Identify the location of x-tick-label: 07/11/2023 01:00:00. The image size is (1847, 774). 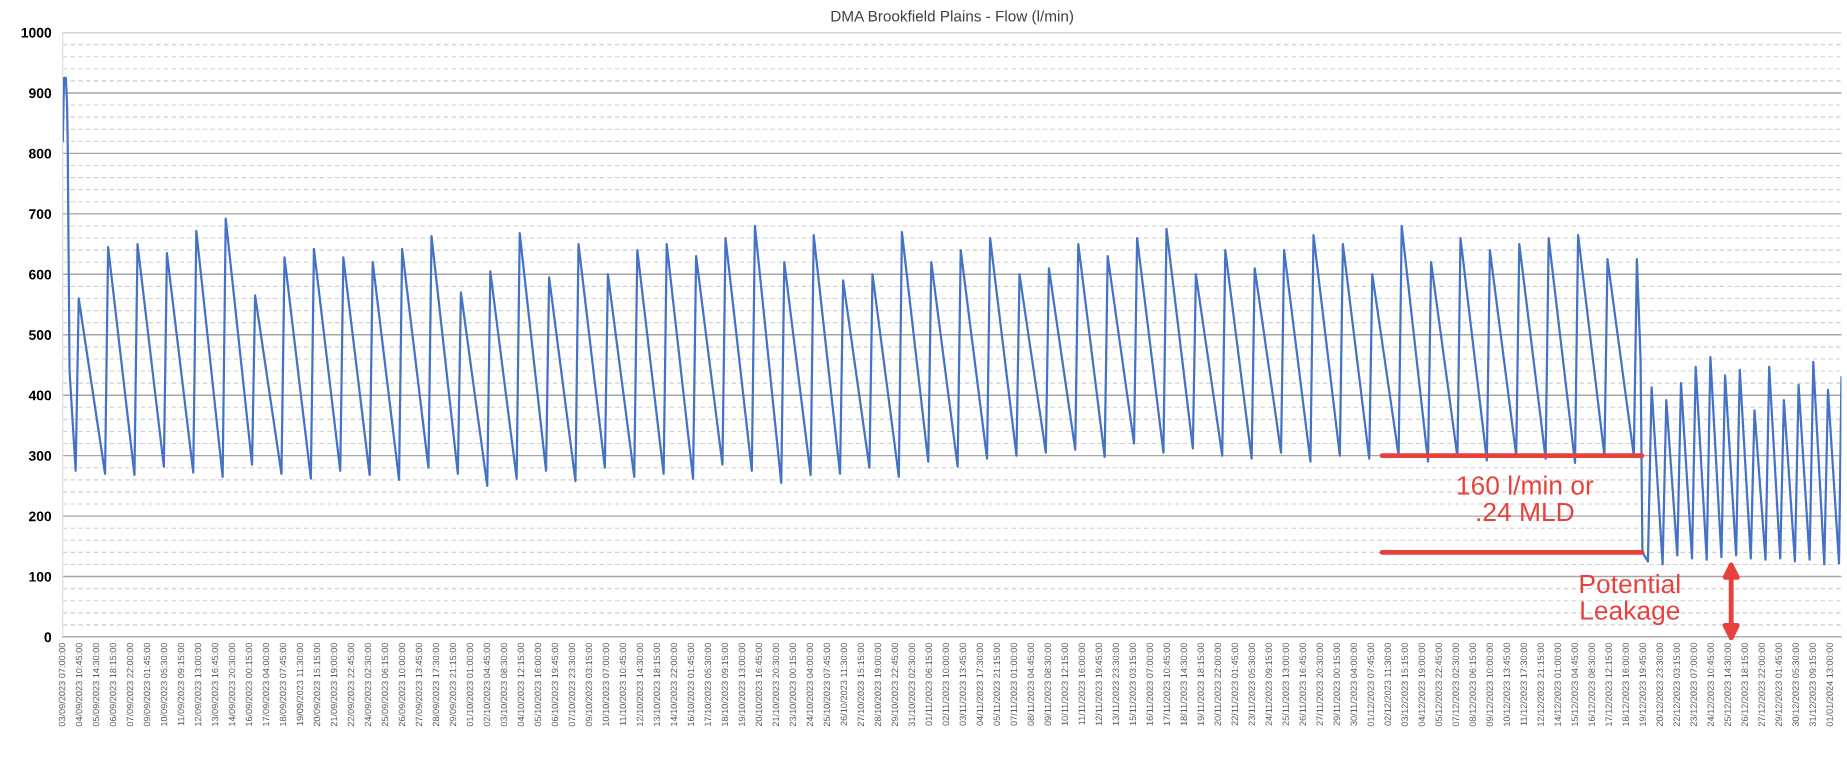
(1014, 684).